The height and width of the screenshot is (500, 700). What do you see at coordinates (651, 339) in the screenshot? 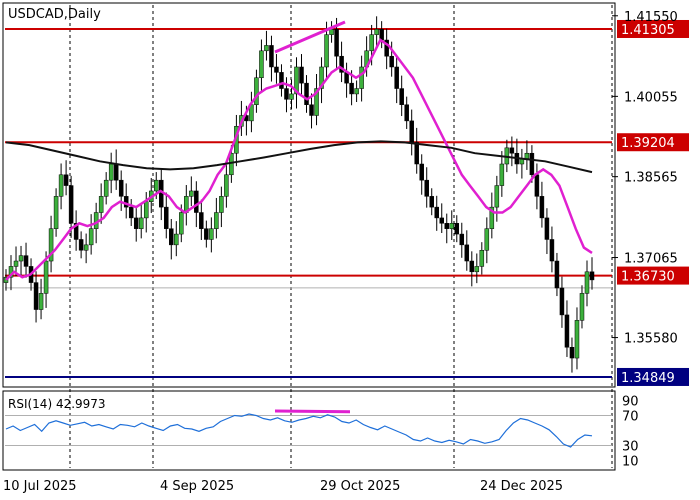
I see `price-tick-label: 1.35580` at bounding box center [651, 339].